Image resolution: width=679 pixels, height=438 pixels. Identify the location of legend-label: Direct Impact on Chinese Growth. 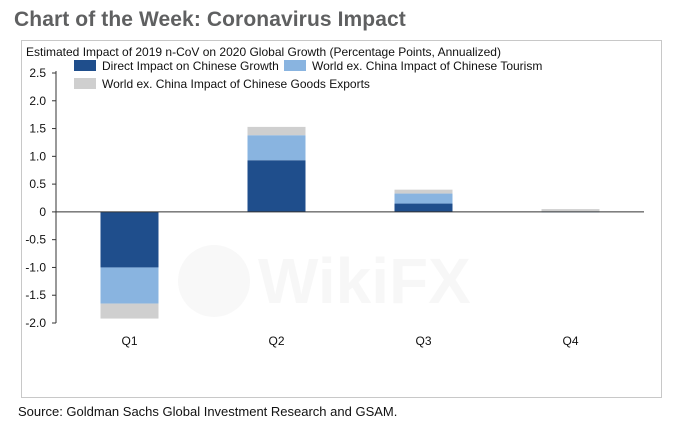
(190, 66).